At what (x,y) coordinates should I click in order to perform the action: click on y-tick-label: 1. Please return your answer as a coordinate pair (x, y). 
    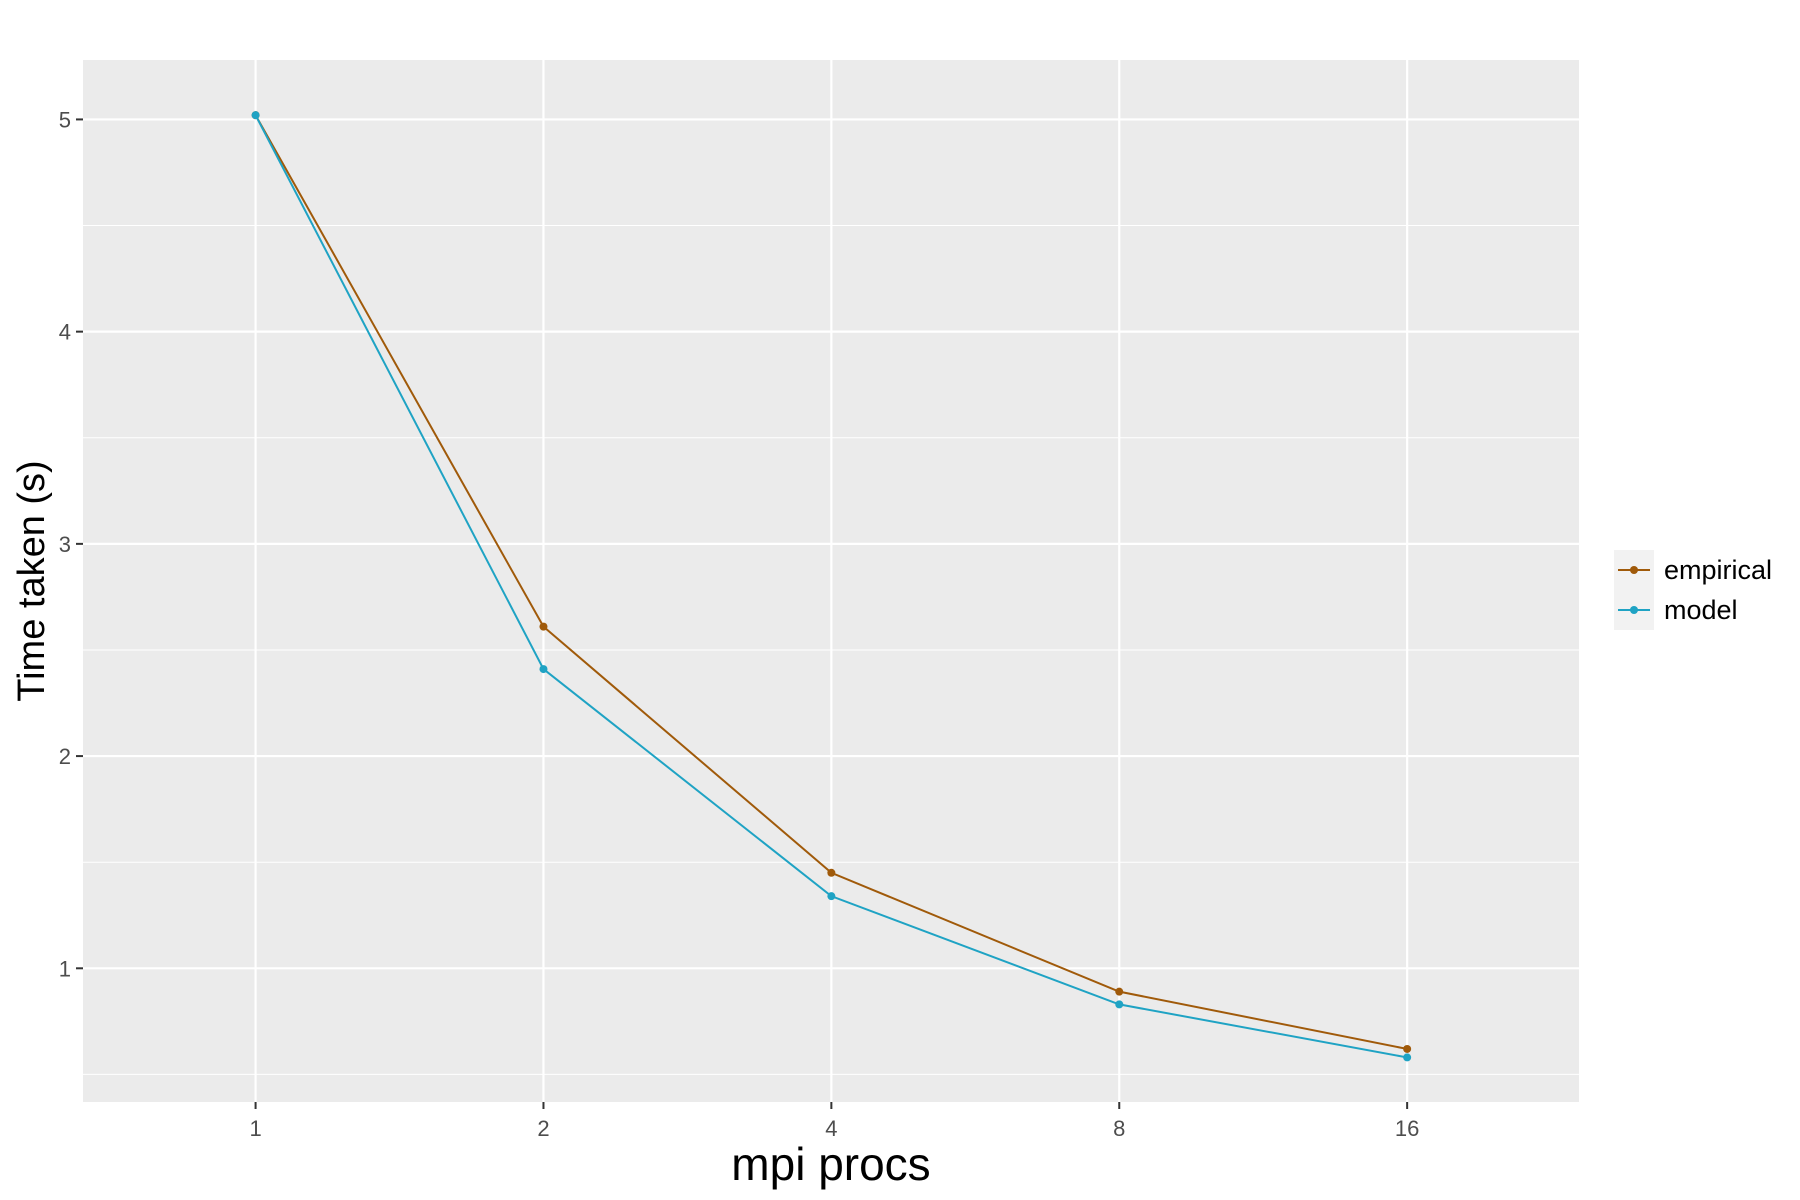
    Looking at the image, I should click on (65, 968).